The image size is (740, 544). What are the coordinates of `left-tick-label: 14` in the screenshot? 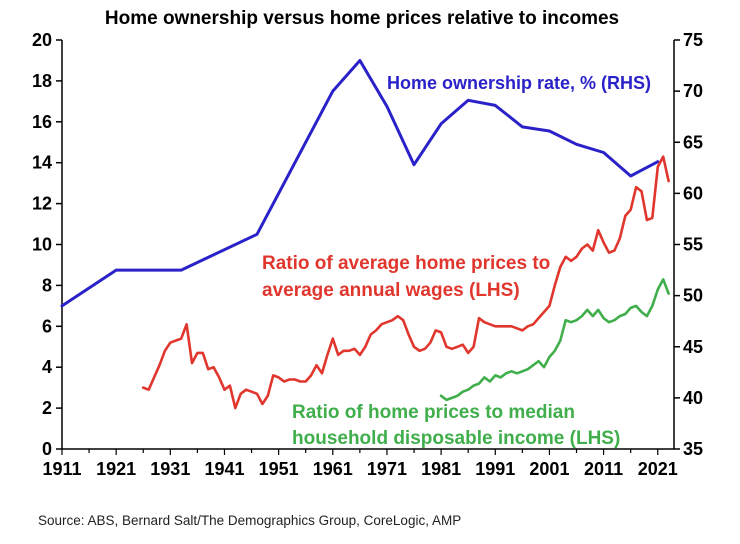 It's located at (42, 163).